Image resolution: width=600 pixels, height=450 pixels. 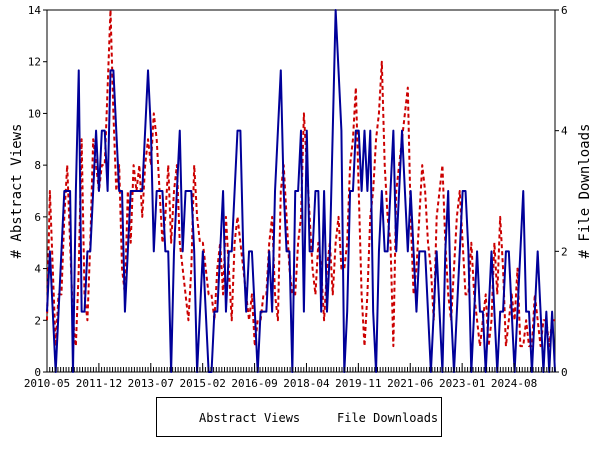 I want to click on x-tick-label: 2010-05, so click(x=47, y=383).